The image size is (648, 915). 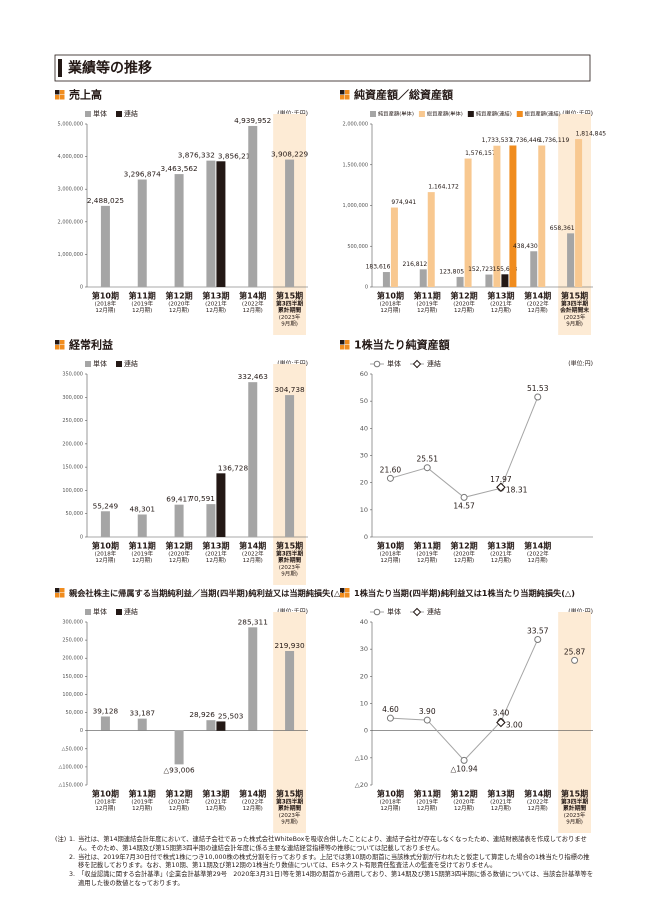 What do you see at coordinates (72, 468) in the screenshot?
I see `y-tick-label: 150,000` at bounding box center [72, 468].